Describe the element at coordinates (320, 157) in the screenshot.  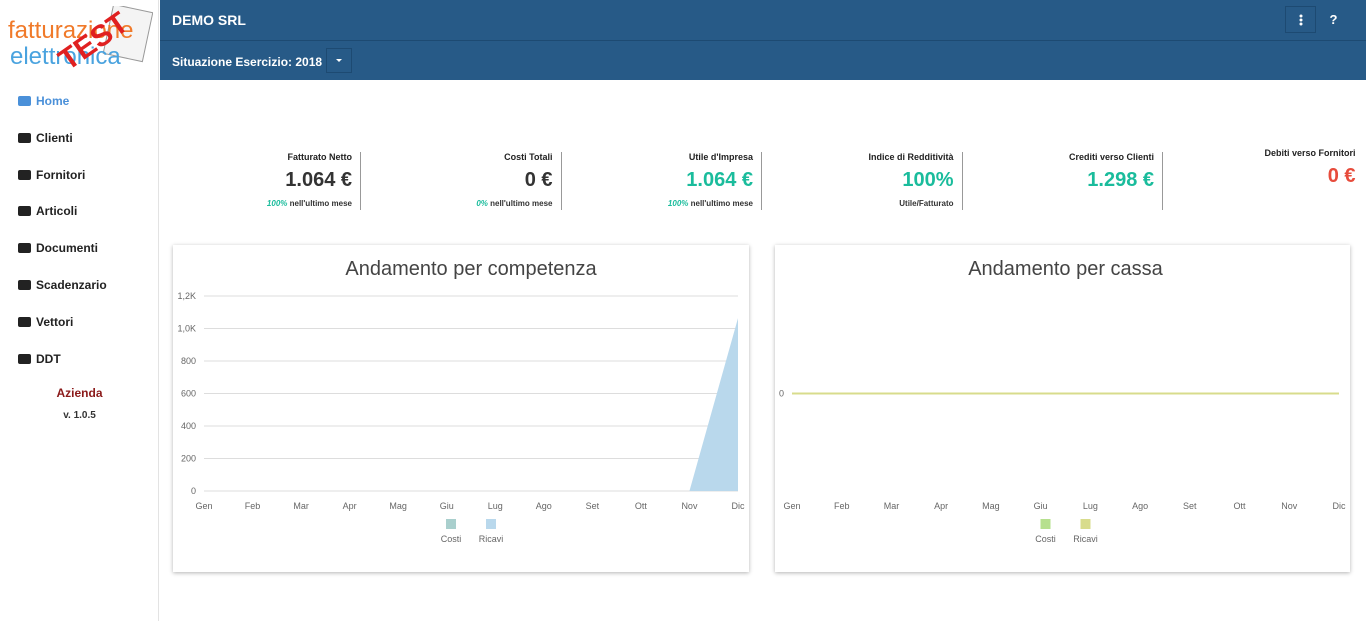
I see `kpi-label: Fatturato Netto` at that location.